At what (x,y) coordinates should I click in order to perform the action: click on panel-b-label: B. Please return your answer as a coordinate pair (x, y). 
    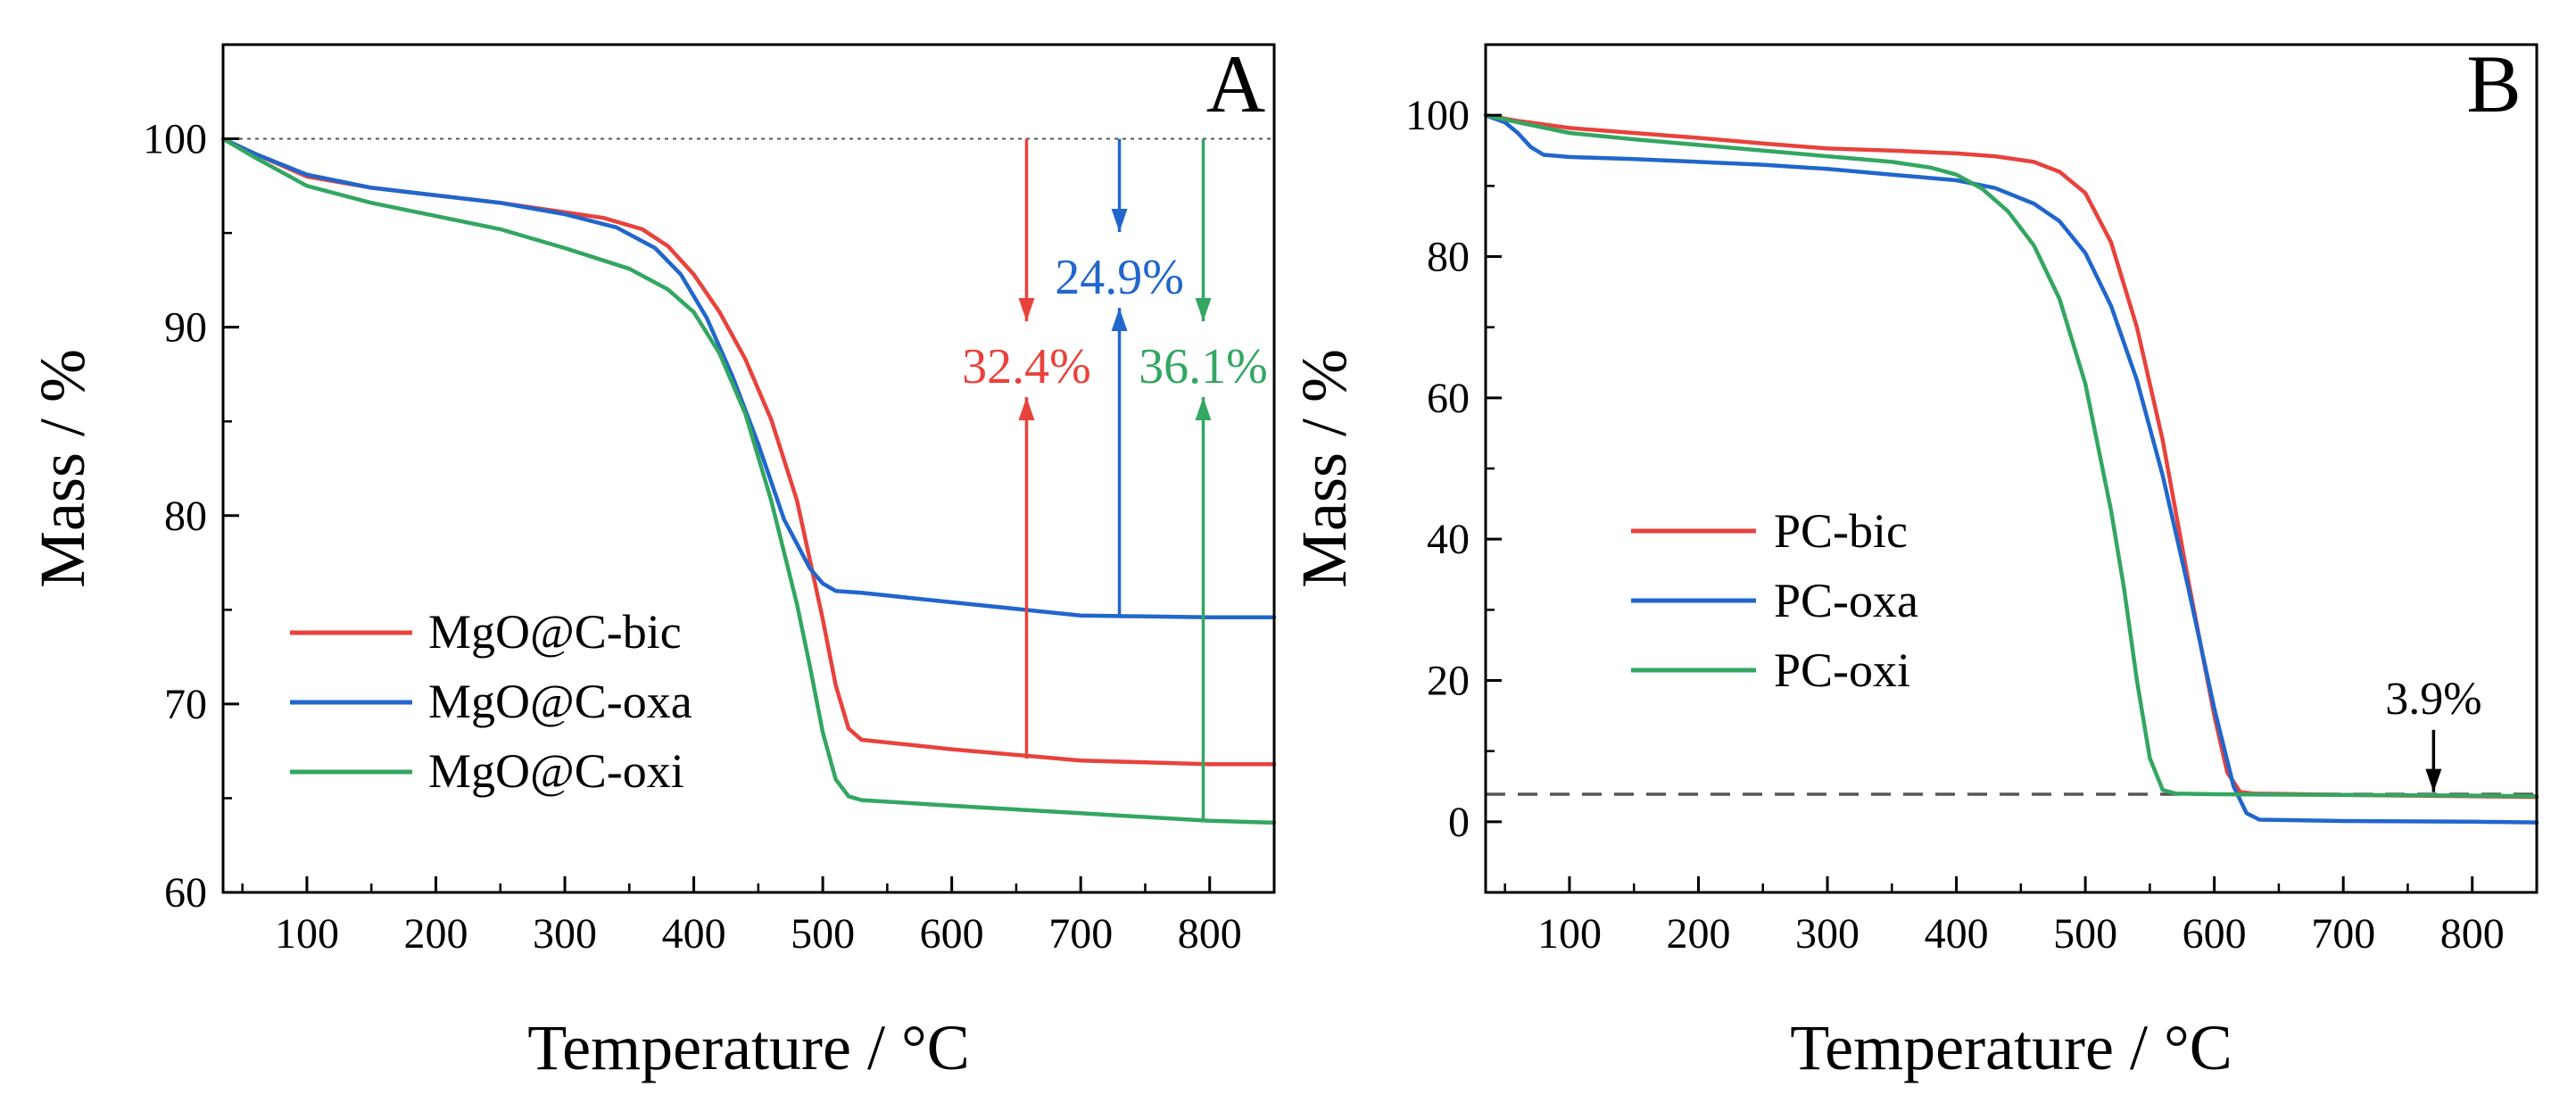
    Looking at the image, I should click on (2493, 83).